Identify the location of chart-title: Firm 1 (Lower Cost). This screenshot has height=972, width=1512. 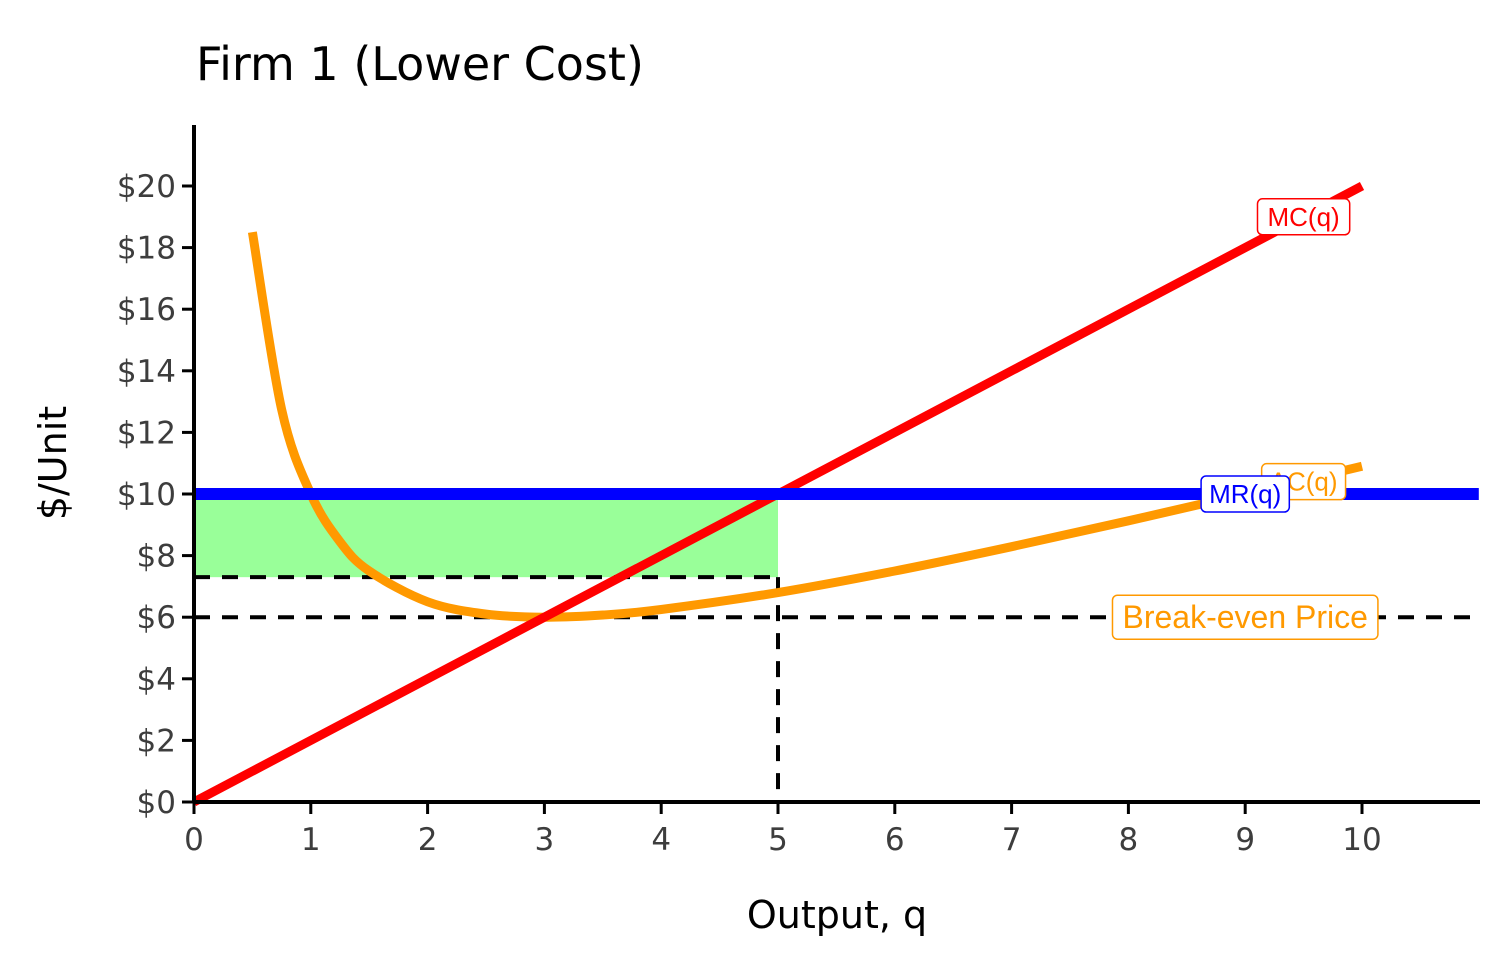
(420, 64).